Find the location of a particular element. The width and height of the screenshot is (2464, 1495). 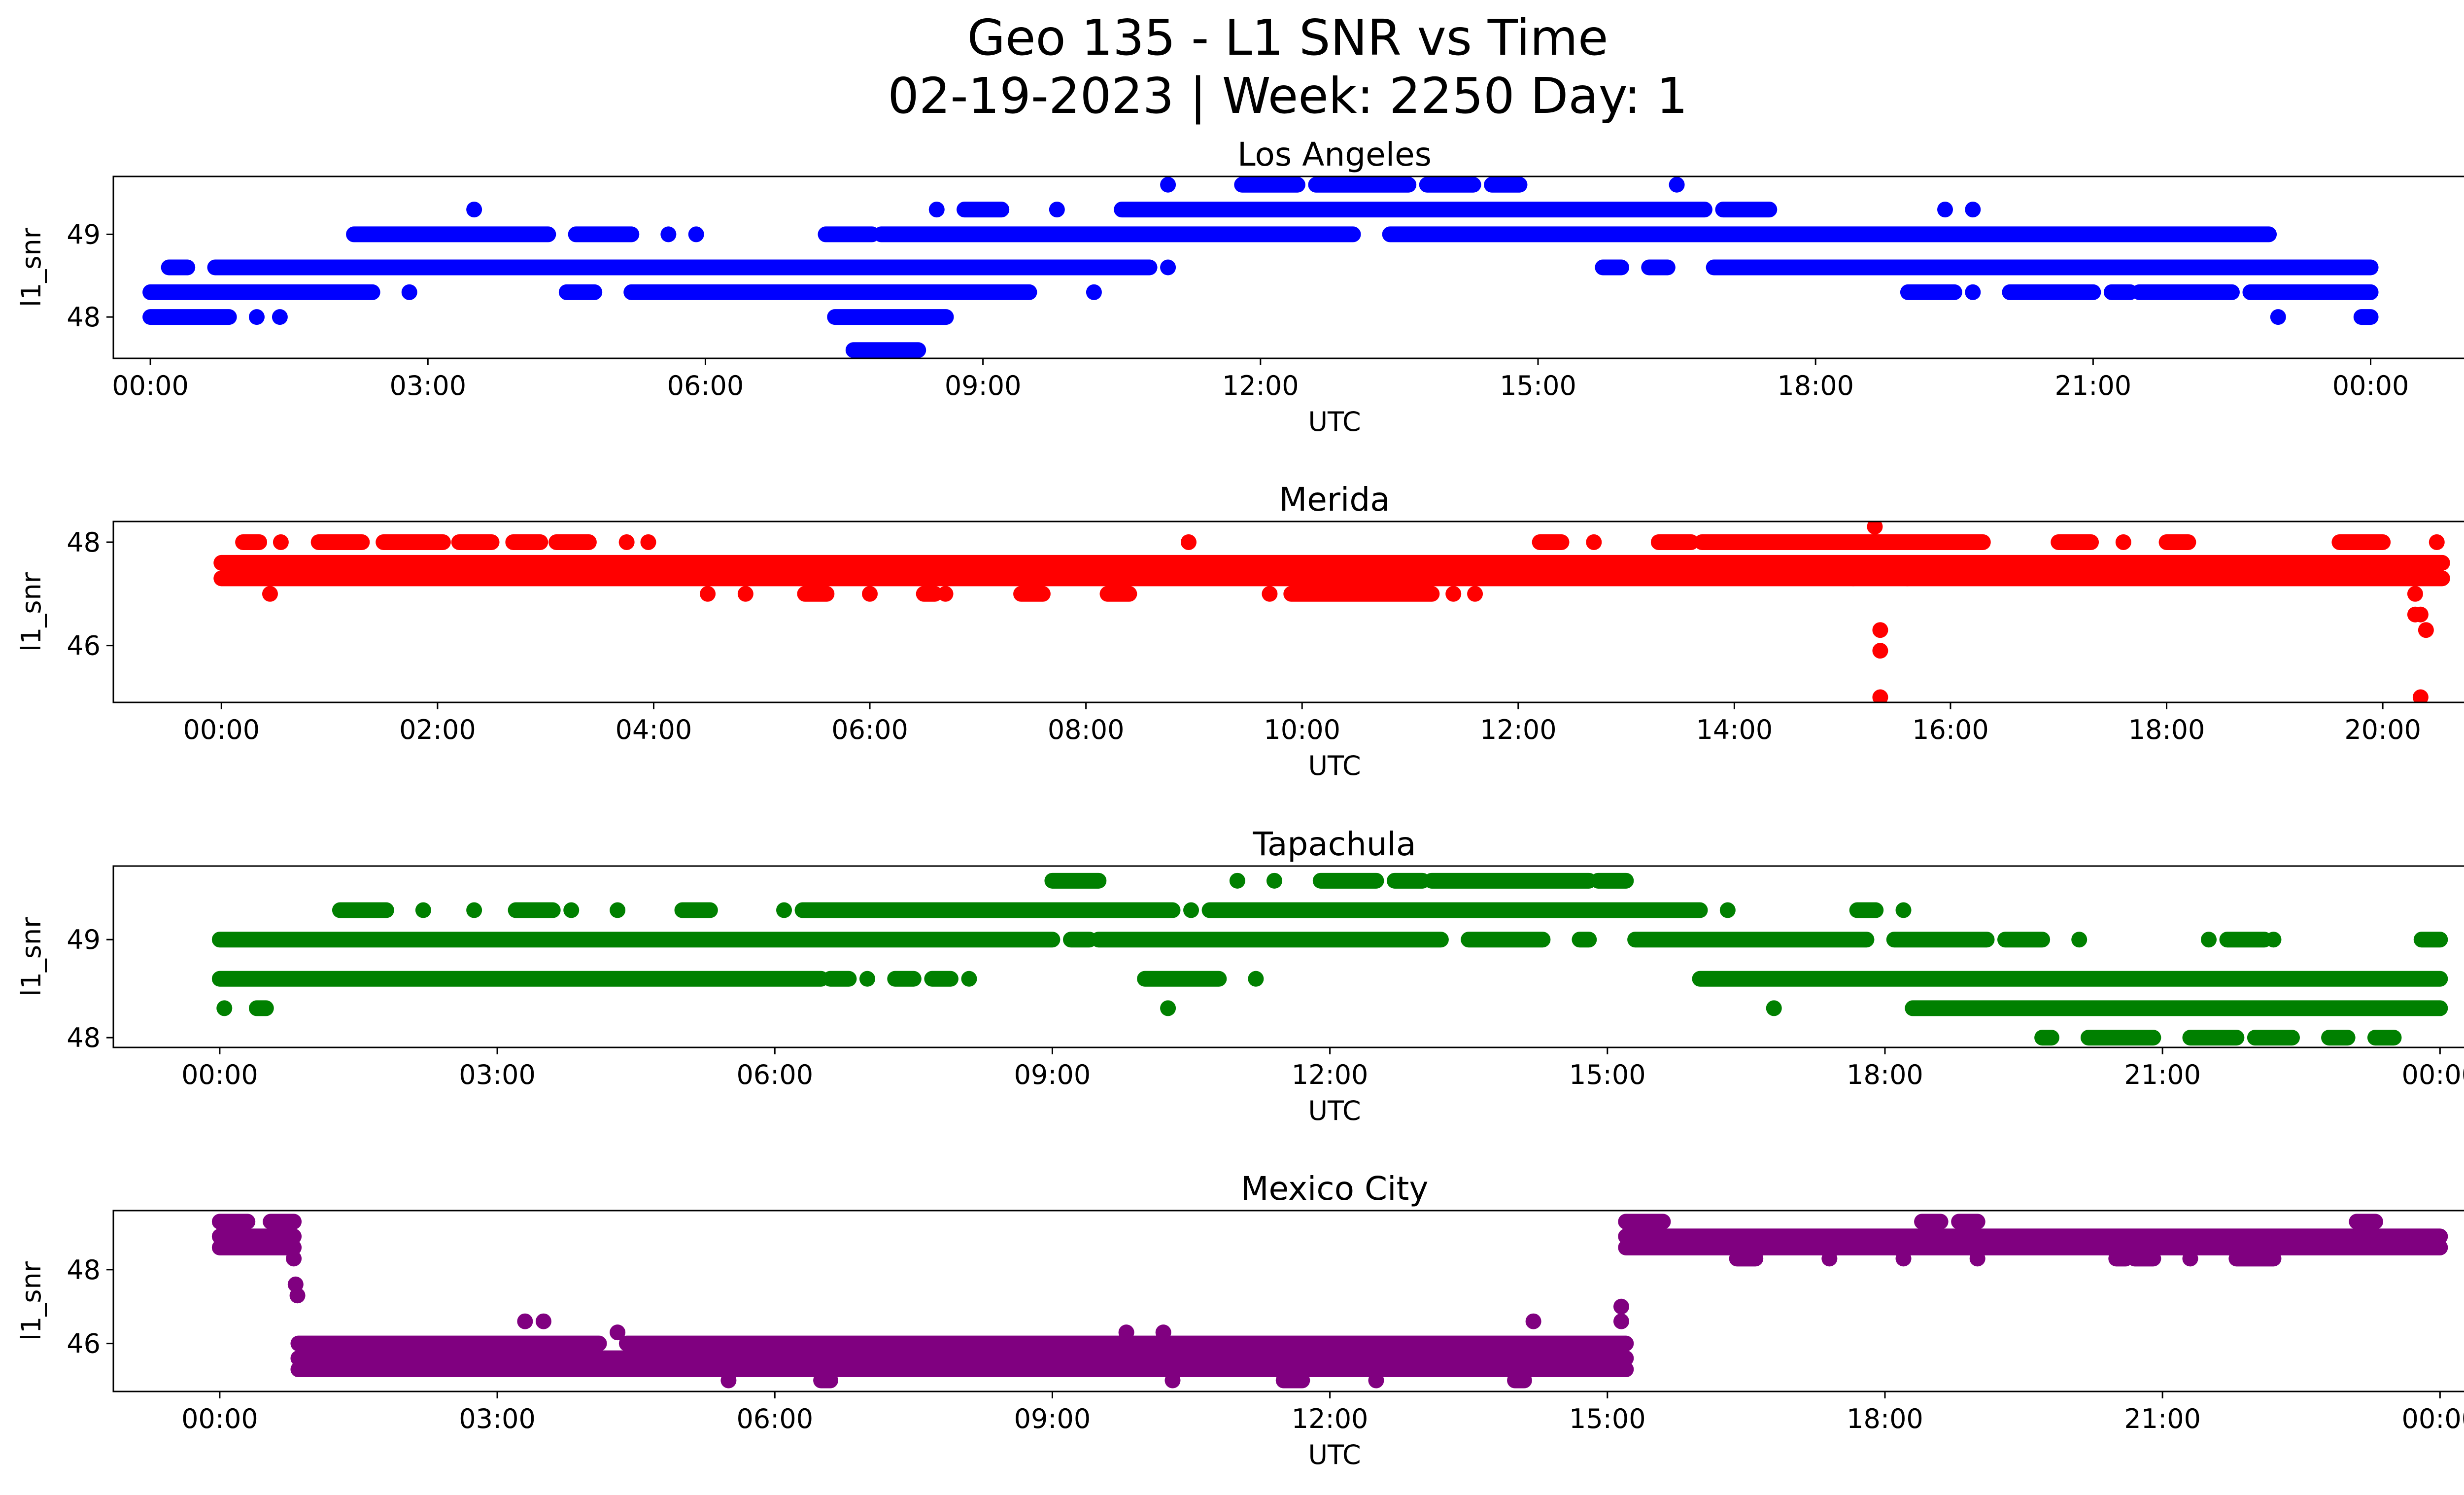

subplot-title: Tapachula is located at coordinates (1334, 844).